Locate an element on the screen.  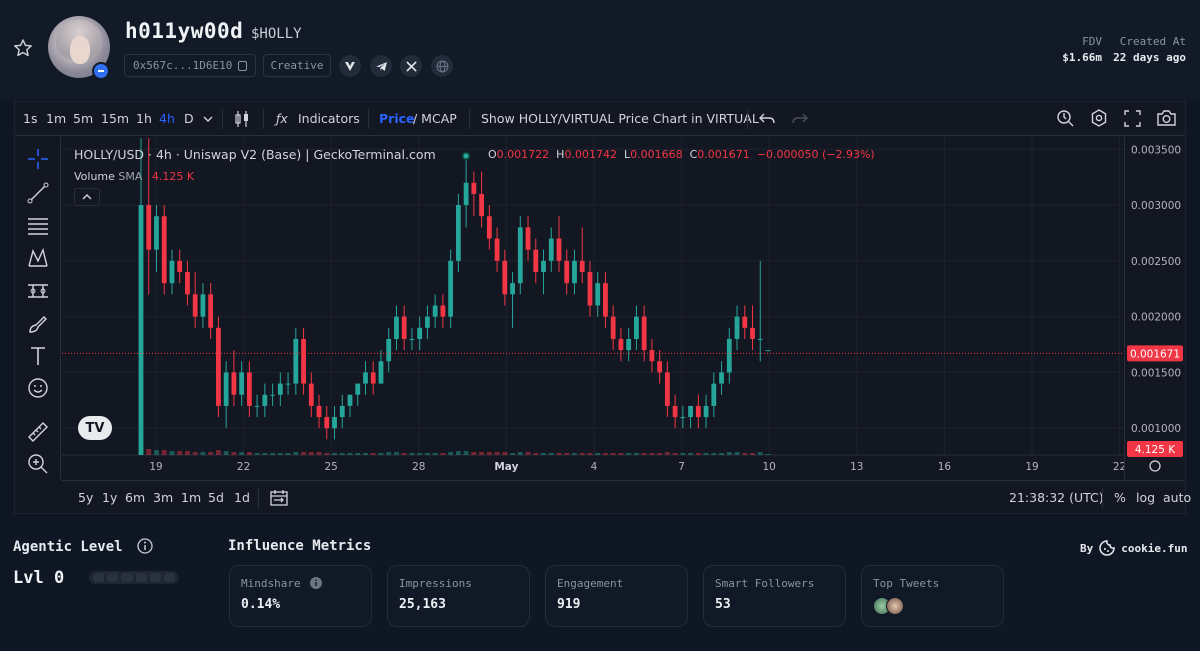
drawing-toolbar is located at coordinates (38, 308).